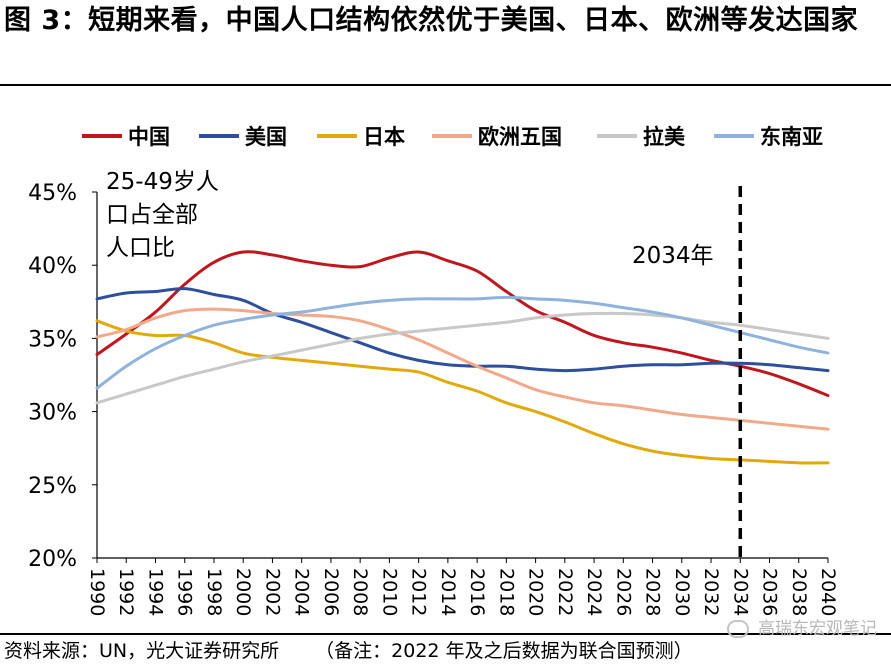  What do you see at coordinates (272, 592) in the screenshot?
I see `x-tick-label: 2002` at bounding box center [272, 592].